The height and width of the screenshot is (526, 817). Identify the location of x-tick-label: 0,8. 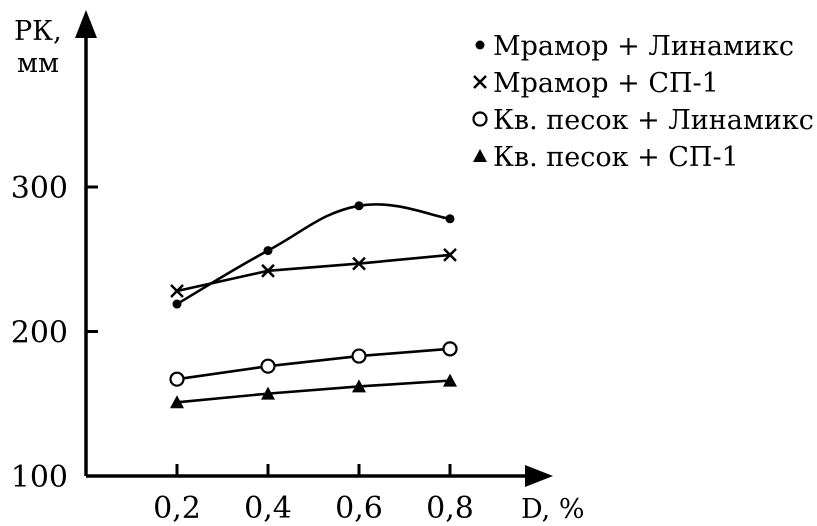
(450, 508).